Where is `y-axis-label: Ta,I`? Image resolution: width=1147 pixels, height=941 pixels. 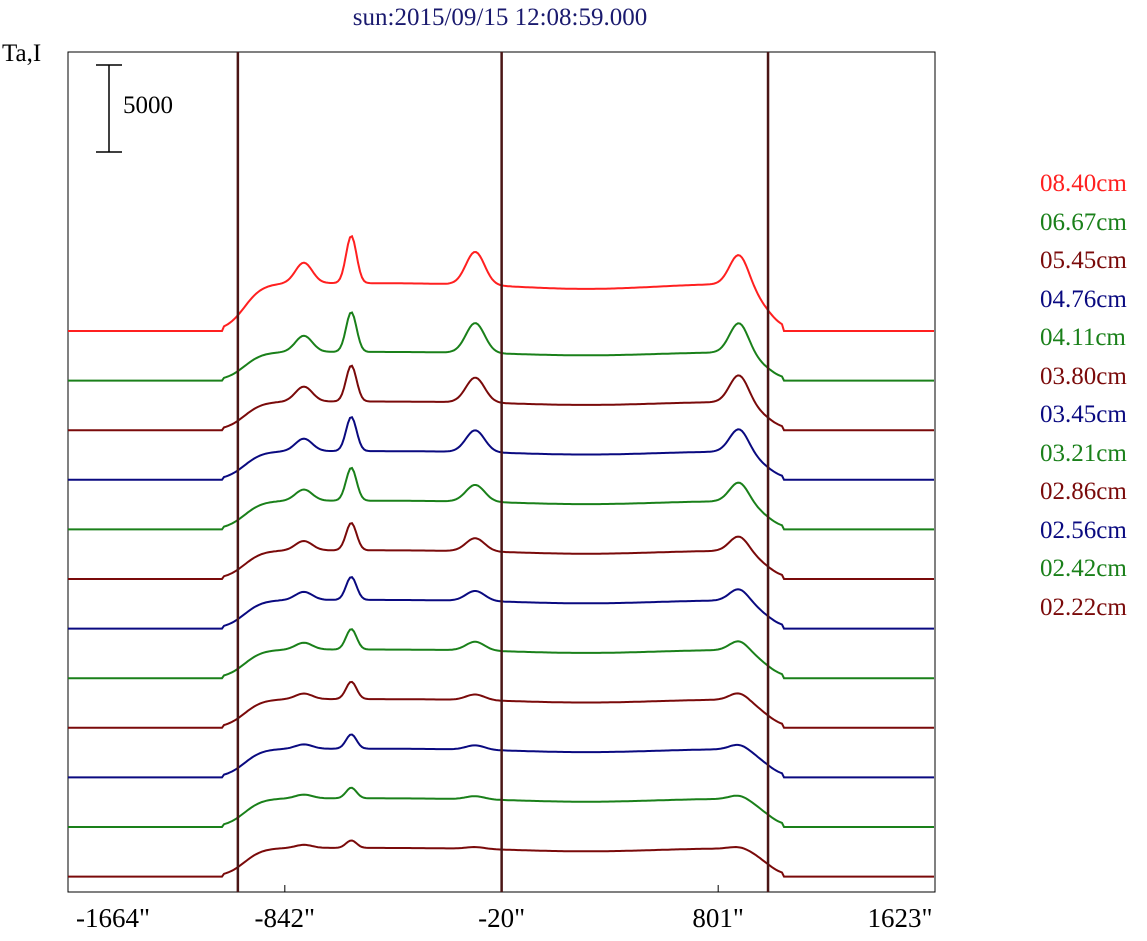
y-axis-label: Ta,I is located at coordinates (22, 53).